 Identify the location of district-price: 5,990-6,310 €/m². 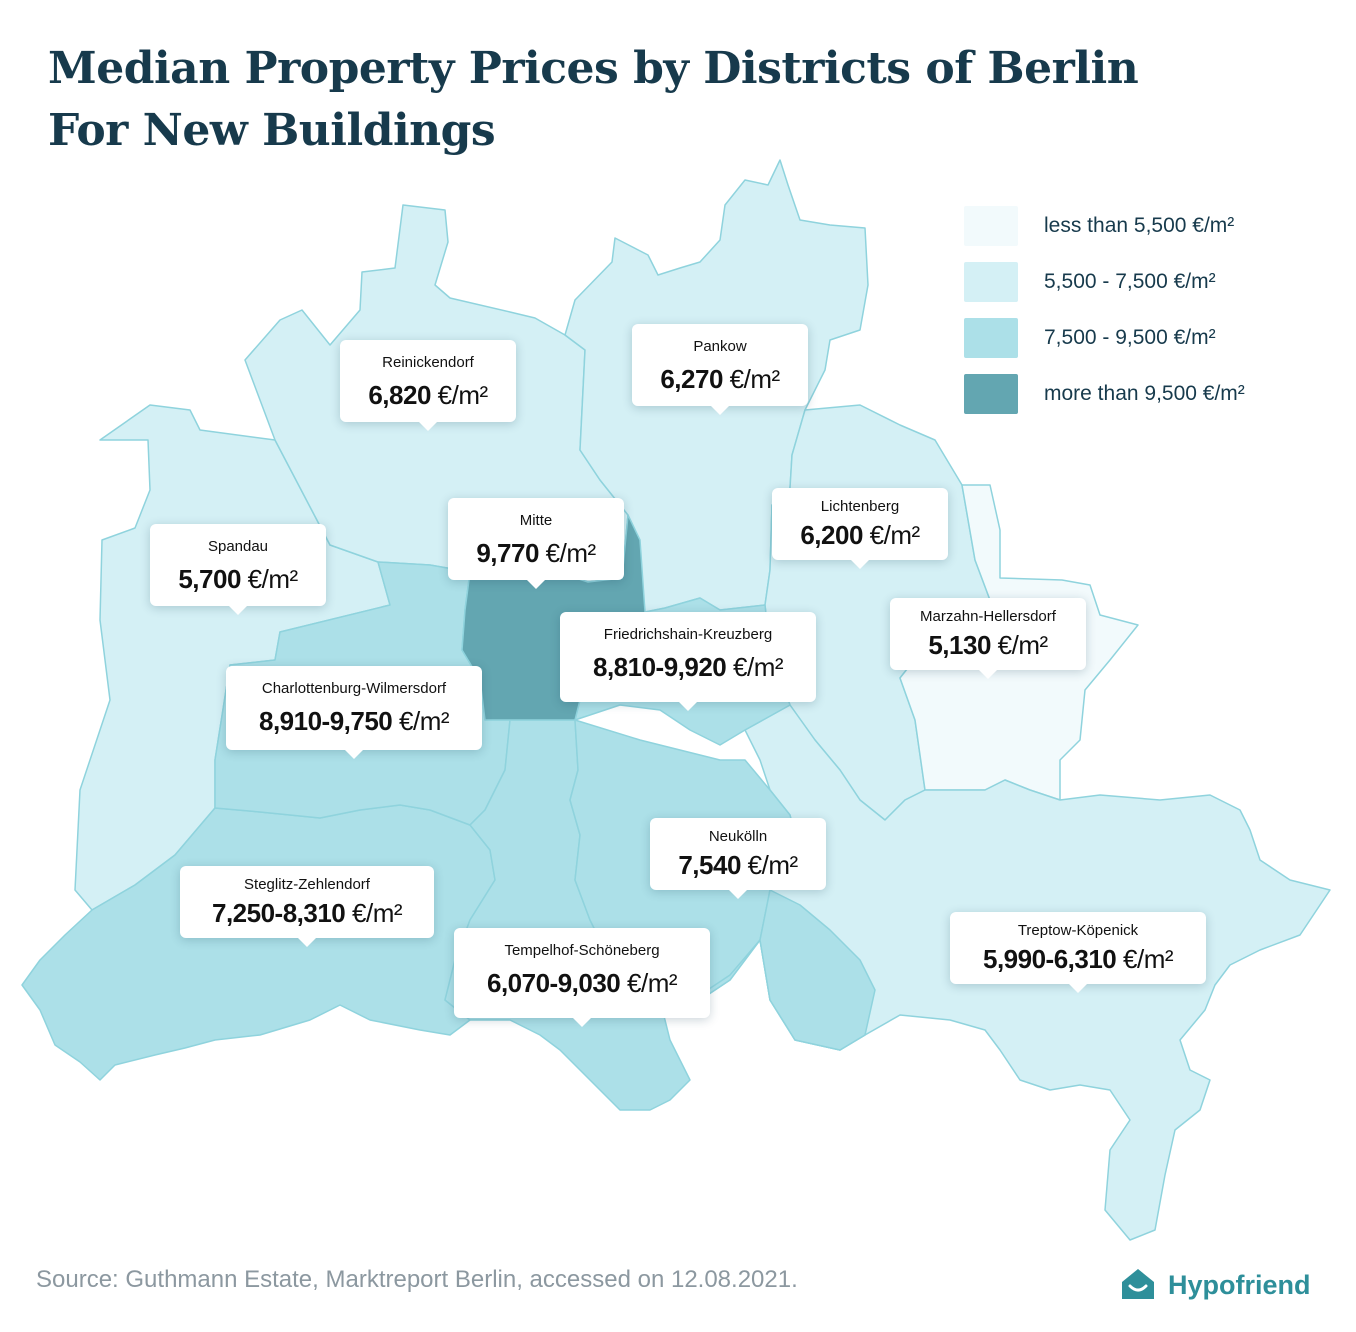
(1078, 959).